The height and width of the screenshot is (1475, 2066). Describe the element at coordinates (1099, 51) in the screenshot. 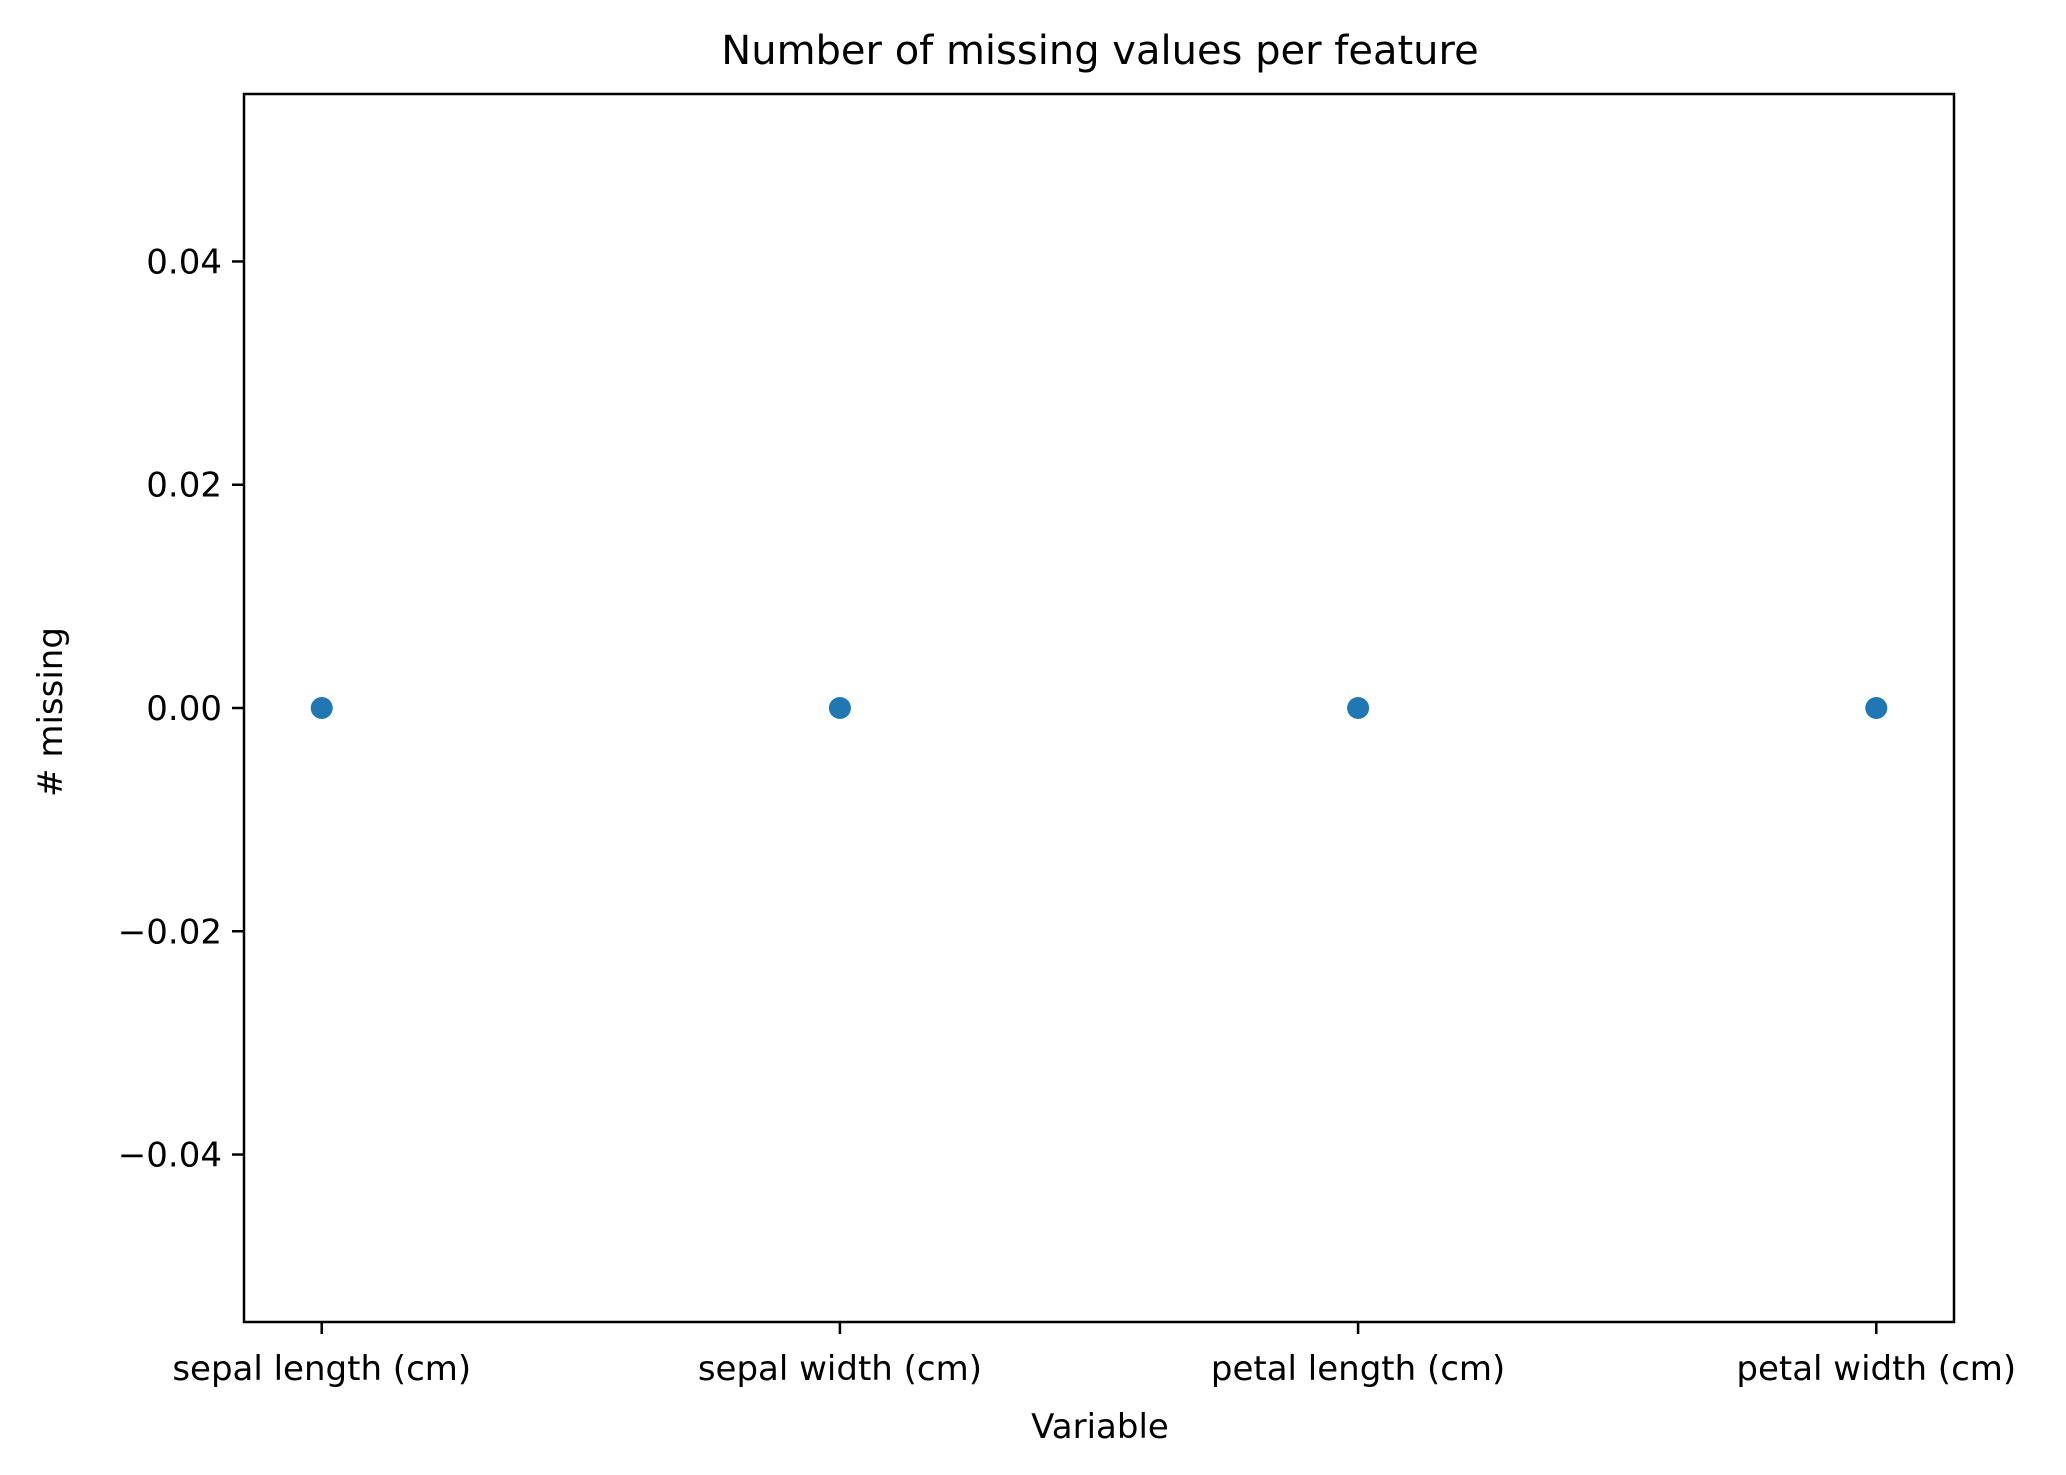

I see `chart-title: Number of missing values per feature` at that location.